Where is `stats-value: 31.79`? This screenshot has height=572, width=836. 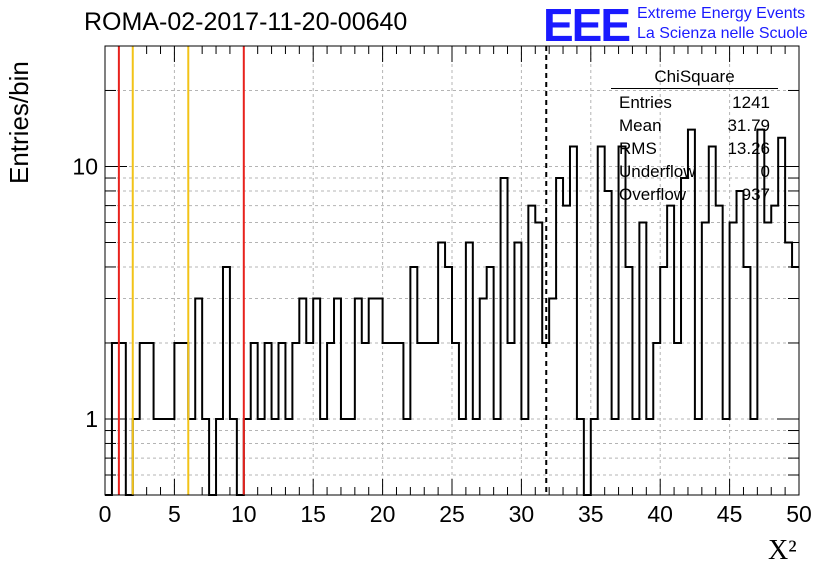
stats-value: 31.79 is located at coordinates (748, 125).